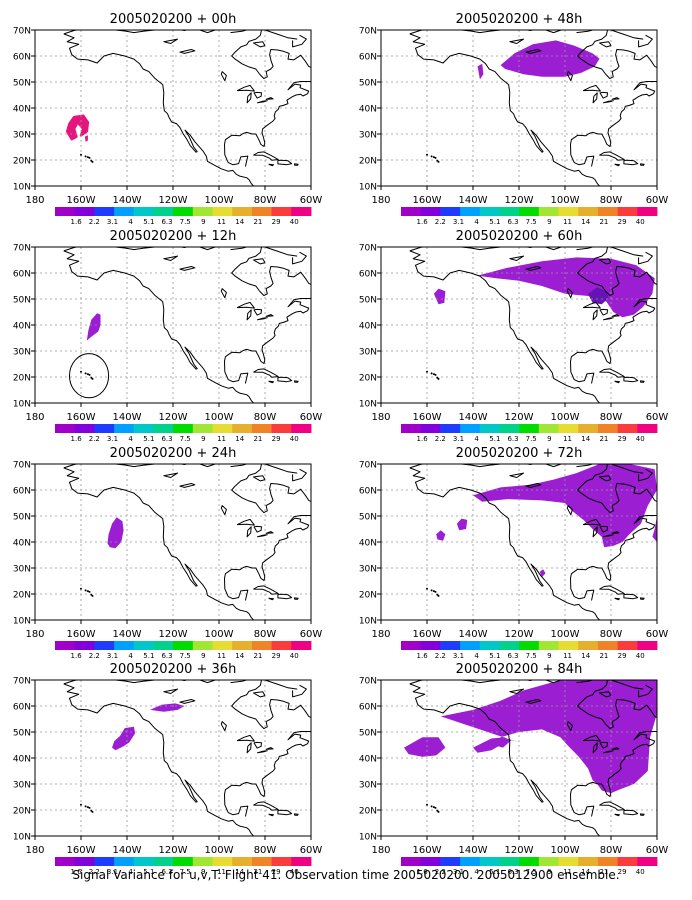 The image size is (692, 900). What do you see at coordinates (109, 466) in the screenshot?
I see `coastline-arctic` at bounding box center [109, 466].